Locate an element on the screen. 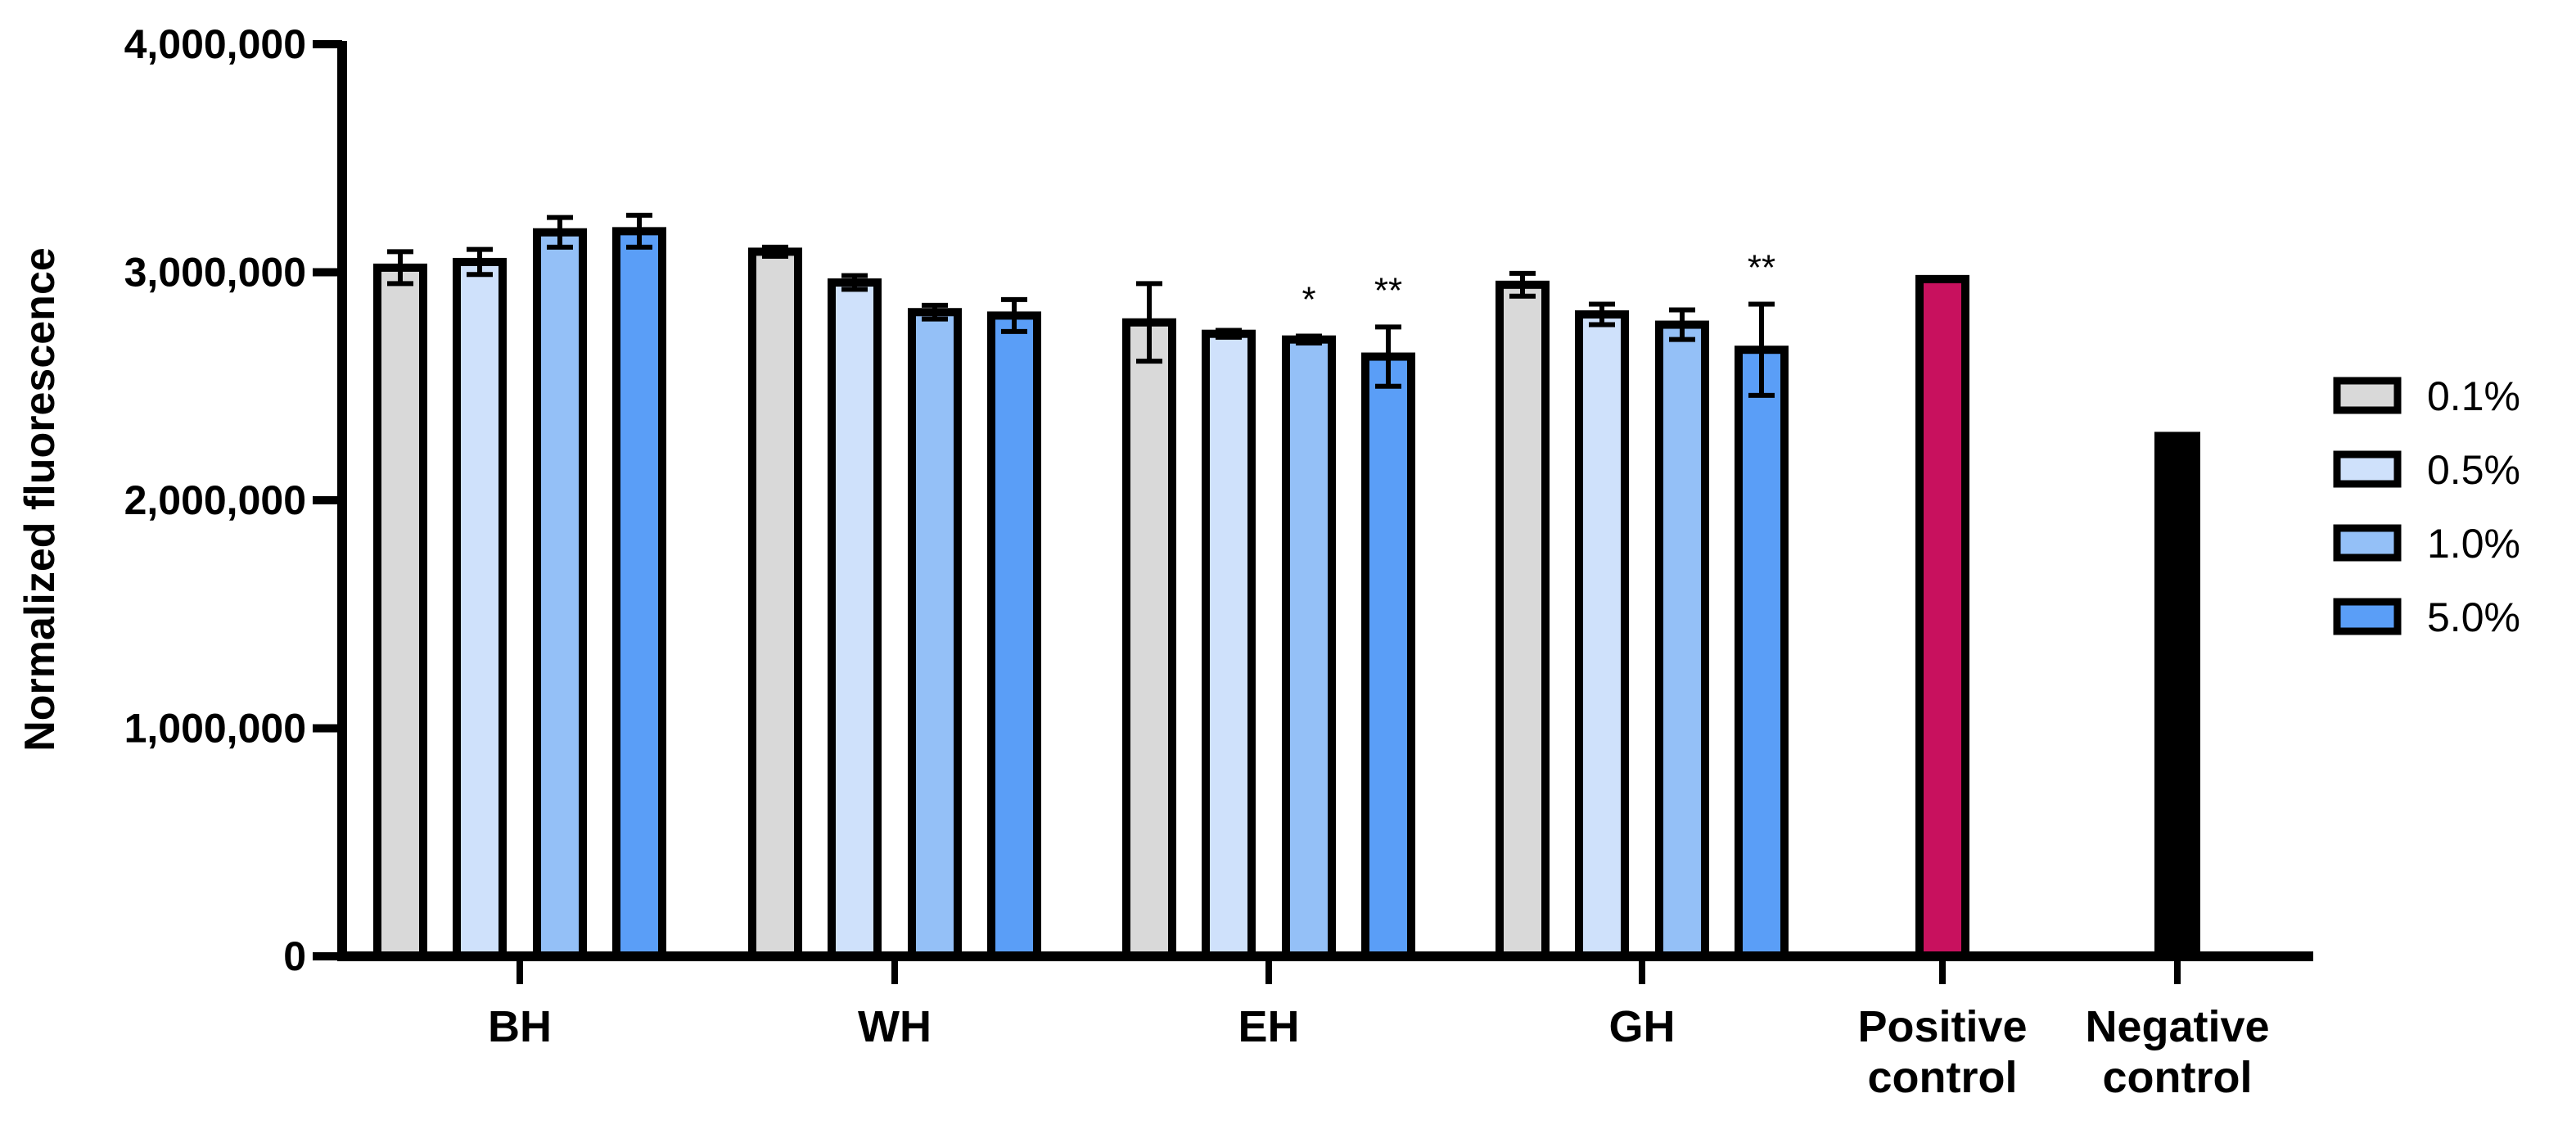 This screenshot has height=1134, width=2576. legend-label: 0.1% is located at coordinates (2473, 396).